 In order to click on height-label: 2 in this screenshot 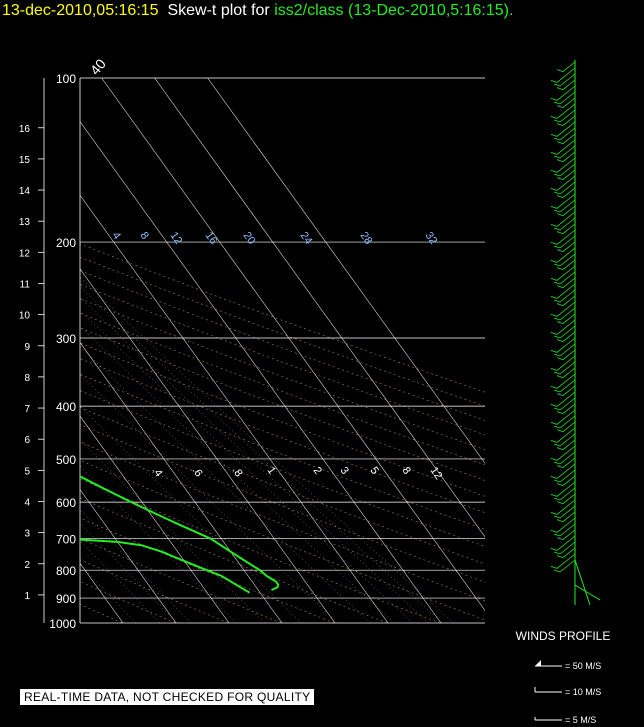, I will do `click(27, 565)`.